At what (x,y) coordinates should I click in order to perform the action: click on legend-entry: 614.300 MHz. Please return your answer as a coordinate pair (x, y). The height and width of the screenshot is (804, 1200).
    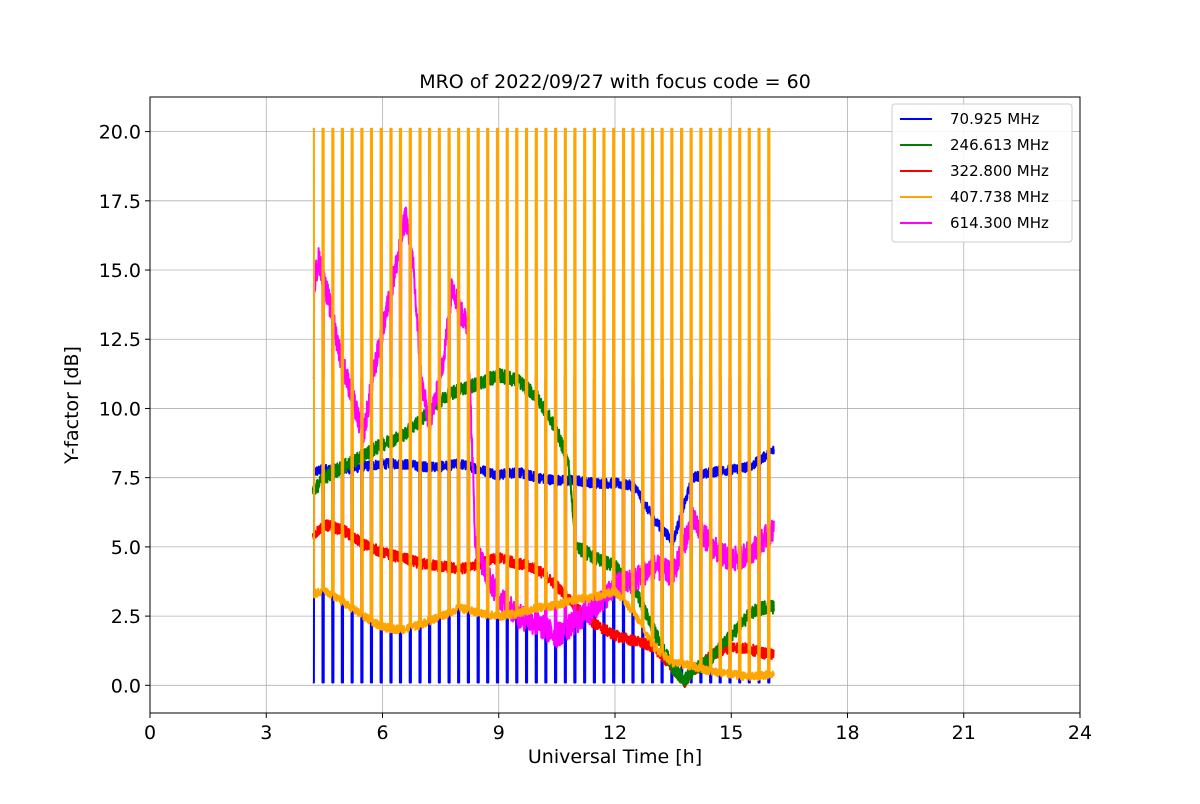
    Looking at the image, I should click on (999, 223).